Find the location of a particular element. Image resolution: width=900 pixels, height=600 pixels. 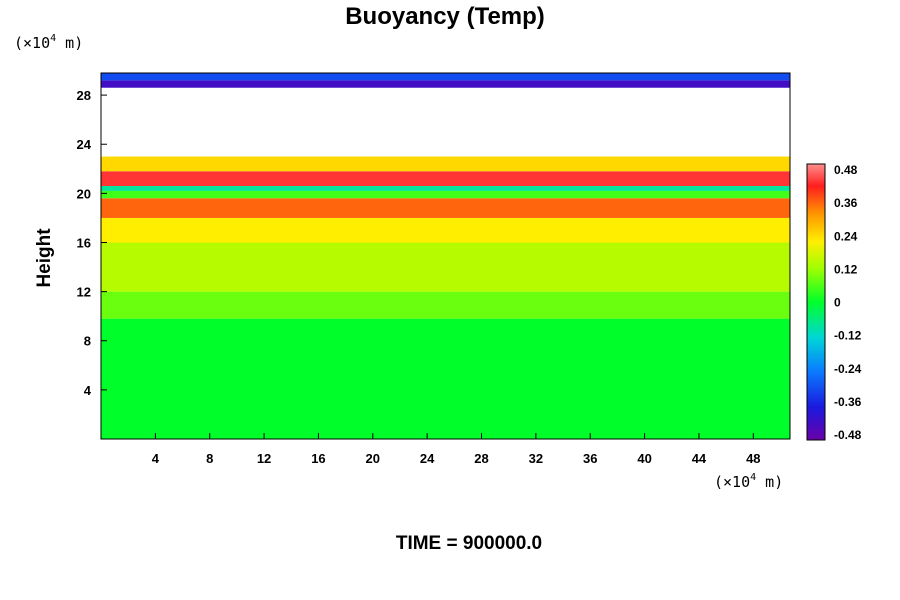

colorbar-tick-label: -0.24 is located at coordinates (848, 369).